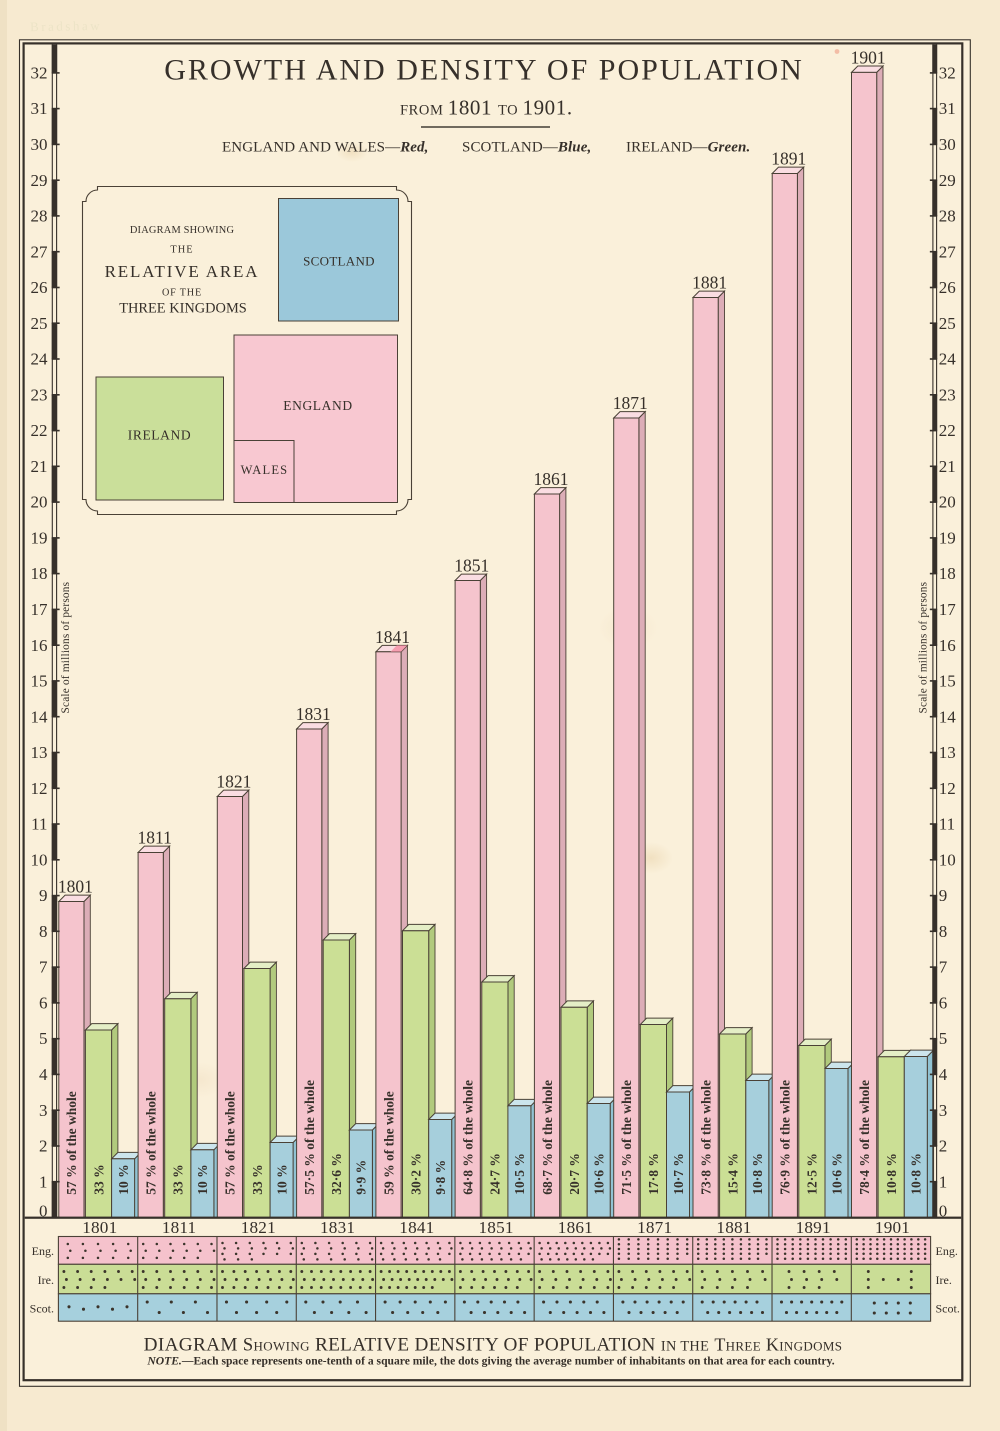  What do you see at coordinates (812, 1174) in the screenshot?
I see `svg-text: 12·5 %` at bounding box center [812, 1174].